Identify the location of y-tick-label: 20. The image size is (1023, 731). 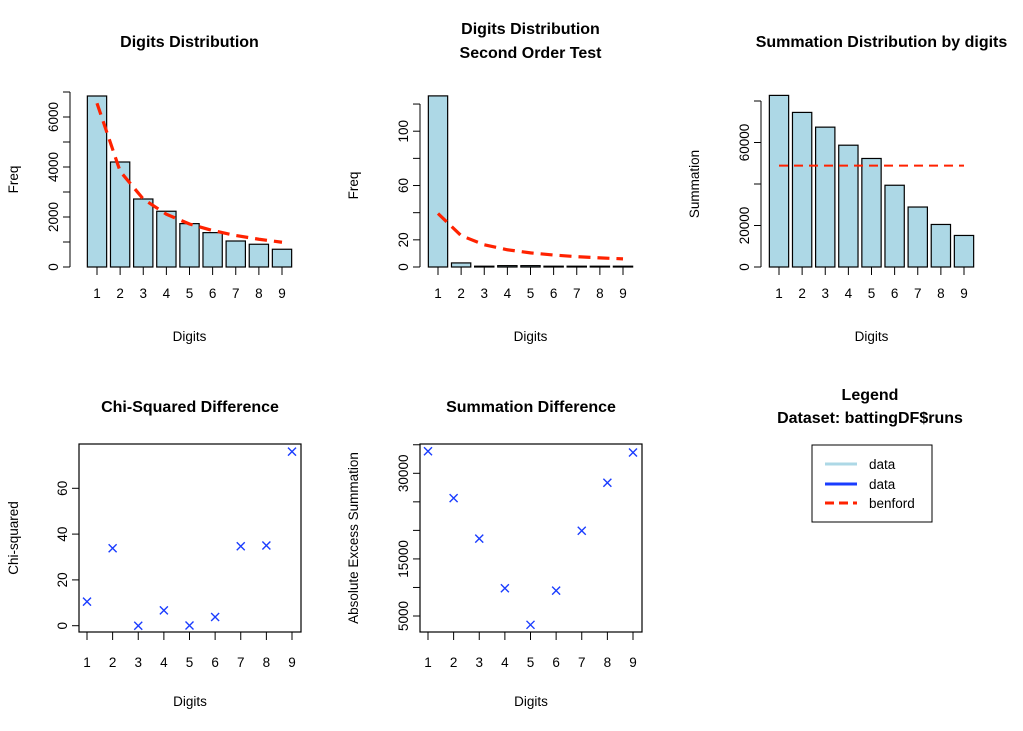
(403, 239).